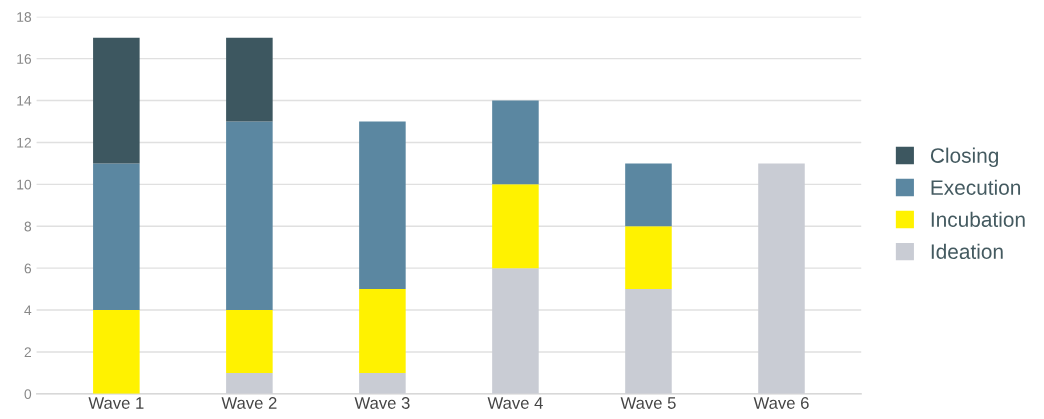 The height and width of the screenshot is (419, 1044). Describe the element at coordinates (382, 403) in the screenshot. I see `x-tick-label: Wave 3` at that location.